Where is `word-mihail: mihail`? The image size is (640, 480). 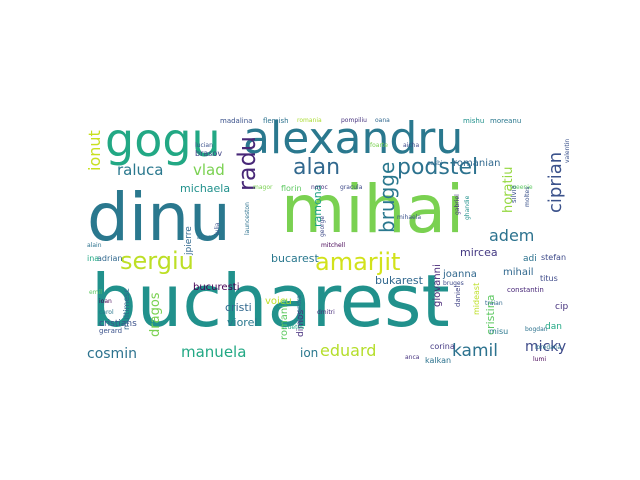
word-mihail: mihail is located at coordinates (518, 272).